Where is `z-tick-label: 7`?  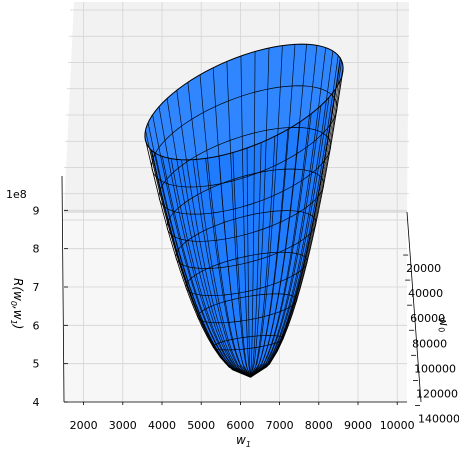 z-tick-label: 7 is located at coordinates (36, 287).